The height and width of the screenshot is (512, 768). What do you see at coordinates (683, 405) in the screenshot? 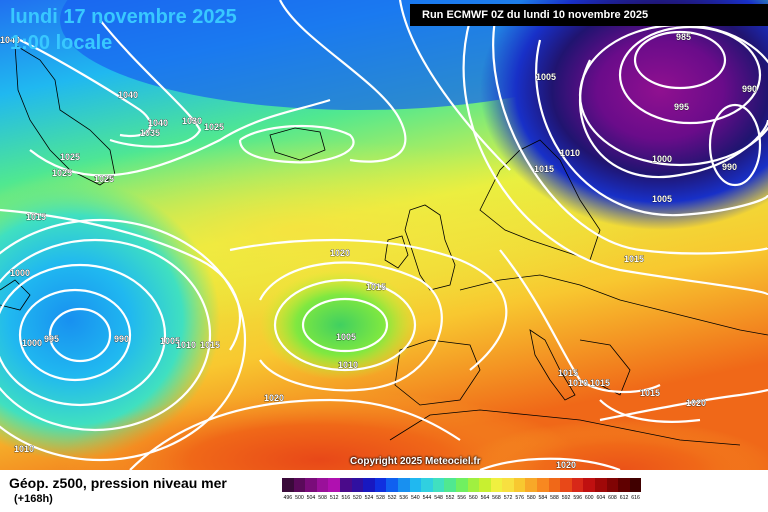
I see `isobar-1020-east` at bounding box center [683, 405].